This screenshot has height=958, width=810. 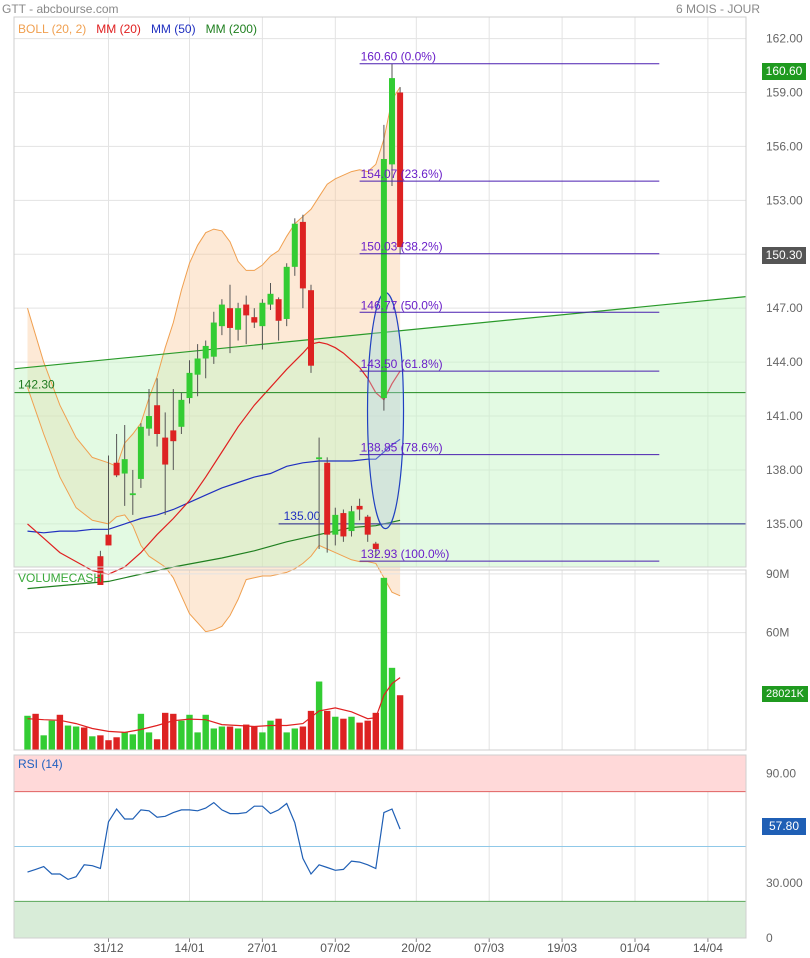 What do you see at coordinates (402, 305) in the screenshot?
I see `fib-level-label: 146.77 (50.0%)` at bounding box center [402, 305].